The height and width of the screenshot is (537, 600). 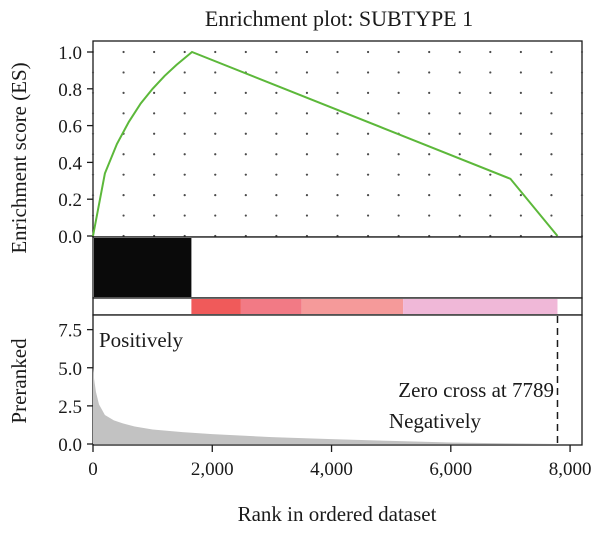 I want to click on x-axis: 0 2,000 4,000 6,000 8,000, so click(x=339, y=462).